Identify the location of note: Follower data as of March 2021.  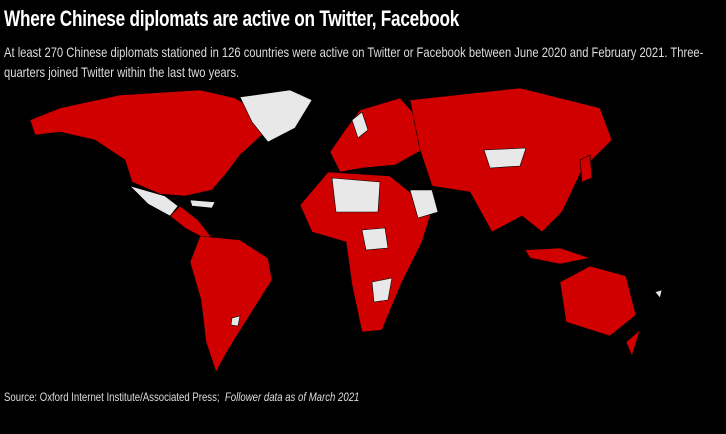
(292, 397).